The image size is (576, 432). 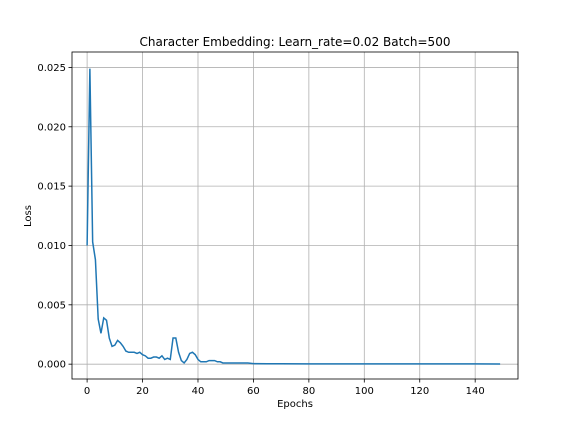 I want to click on x-tick-label: 40, so click(x=198, y=391).